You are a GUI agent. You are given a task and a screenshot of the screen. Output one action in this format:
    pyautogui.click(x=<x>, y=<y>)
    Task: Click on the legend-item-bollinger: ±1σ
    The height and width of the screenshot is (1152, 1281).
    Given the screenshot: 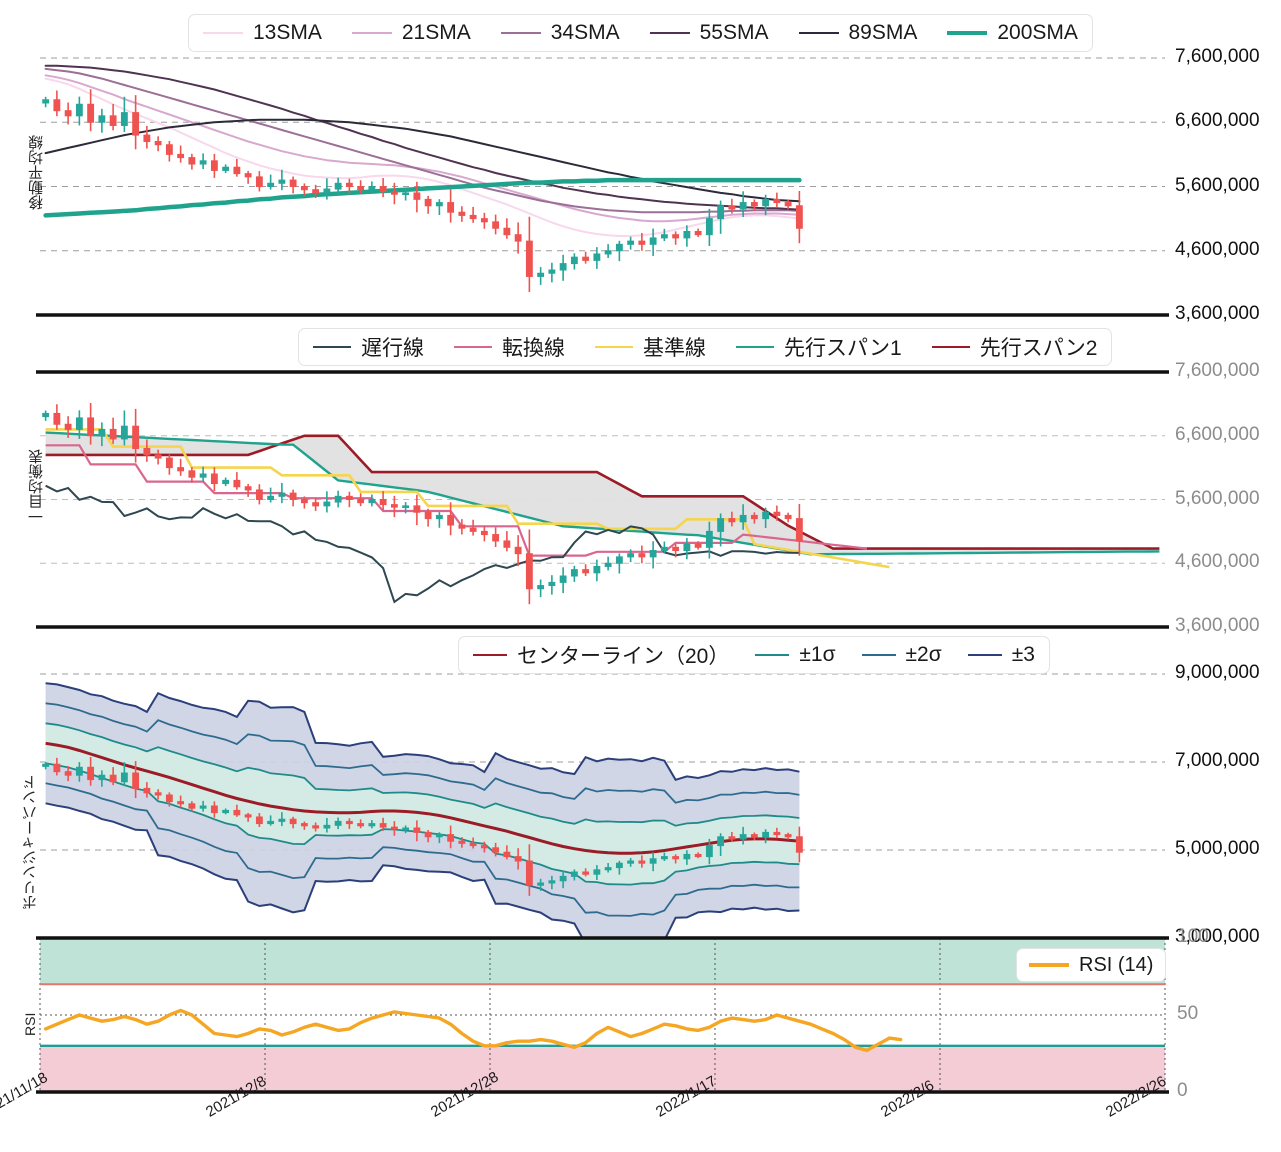 What is the action you would take?
    pyautogui.click(x=795, y=655)
    